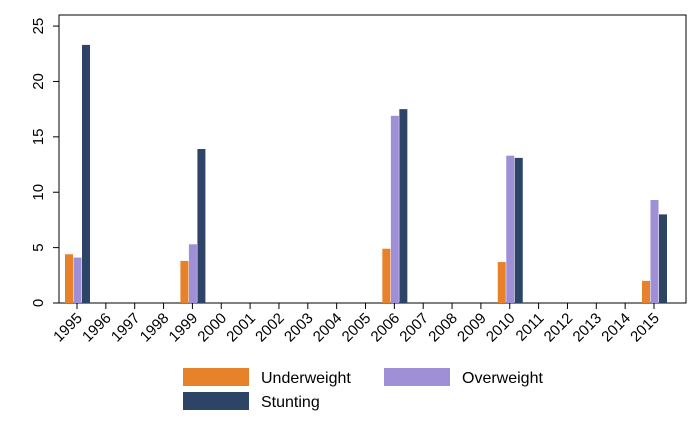 The width and height of the screenshot is (700, 421). I want to click on x-tick-label: 2005, so click(357, 328).